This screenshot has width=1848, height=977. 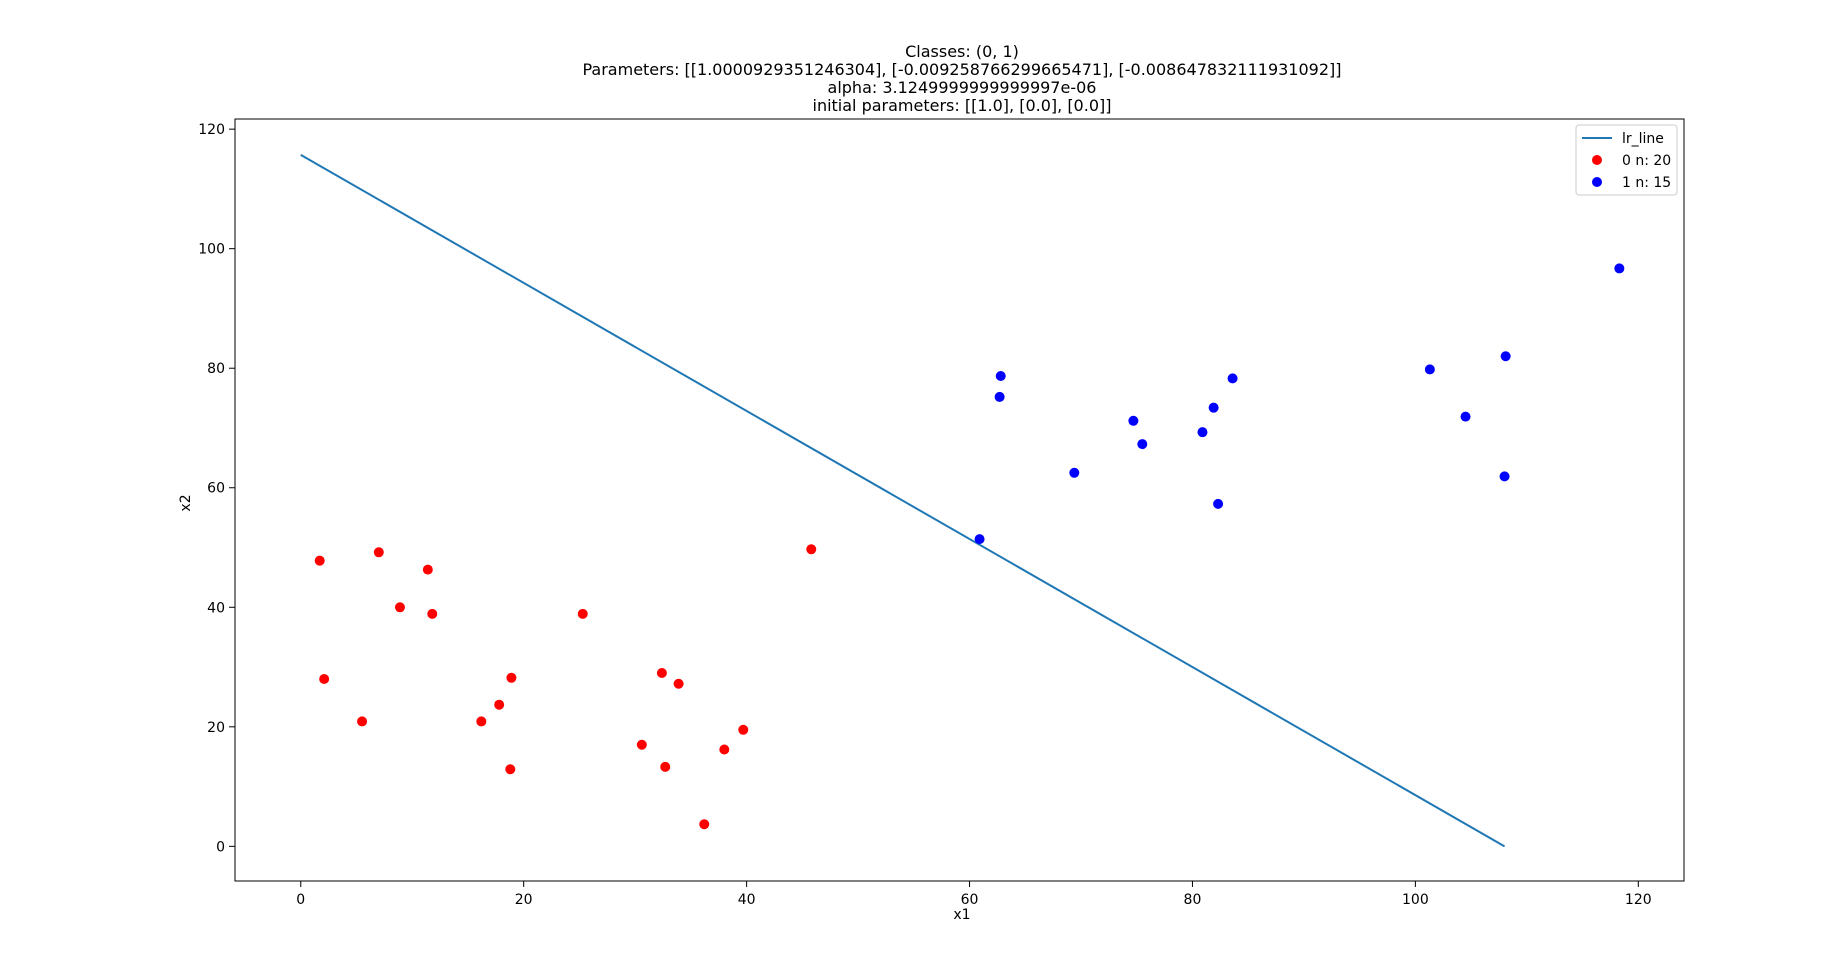 I want to click on x-tick-label: 120, so click(x=1638, y=900).